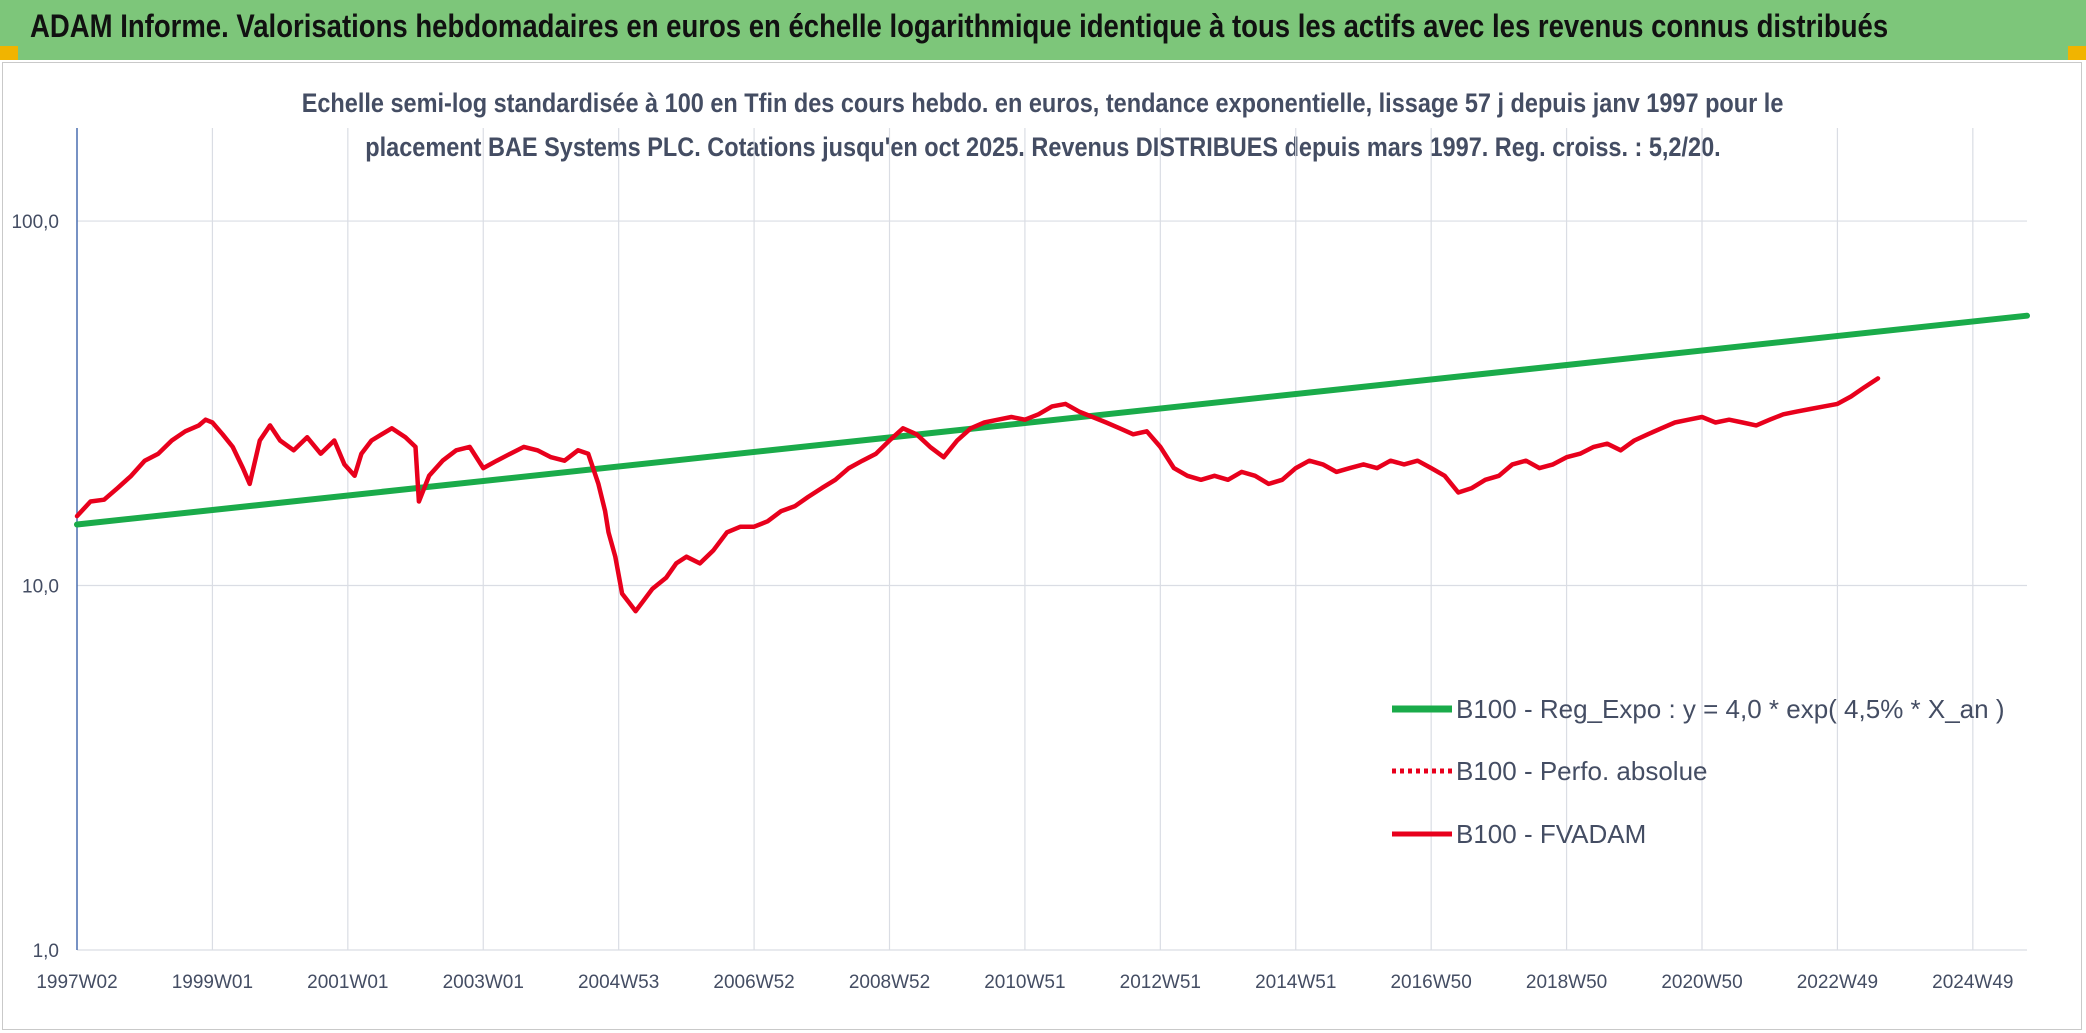 The image size is (2086, 1033). What do you see at coordinates (1837, 982) in the screenshot?
I see `x-tick-label: 2022W49` at bounding box center [1837, 982].